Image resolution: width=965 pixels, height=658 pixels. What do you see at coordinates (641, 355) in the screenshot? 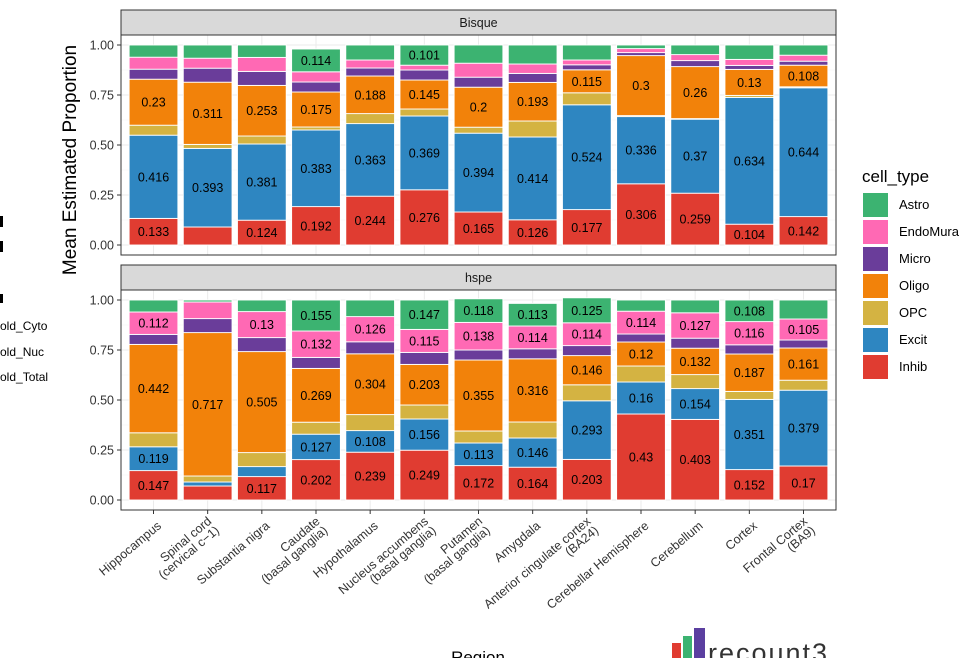
I see `data-label: 0.12` at bounding box center [641, 355].